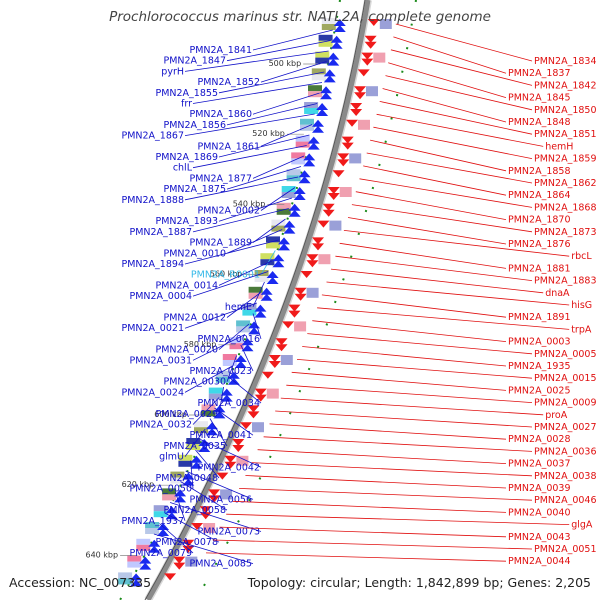 The height and width of the screenshot is (600, 600). I want to click on left-gene-label: PMN2A_0004, so click(160, 296).